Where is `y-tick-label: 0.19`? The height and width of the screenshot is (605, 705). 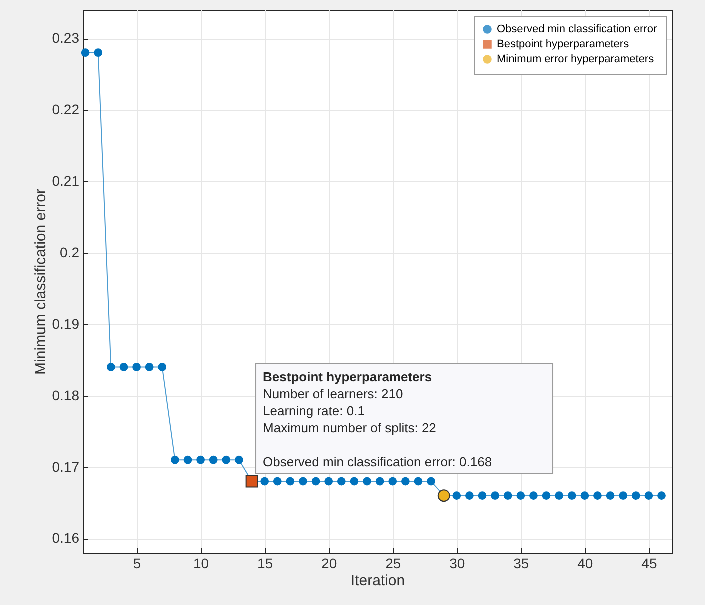
y-tick-label: 0.19 is located at coordinates (66, 324).